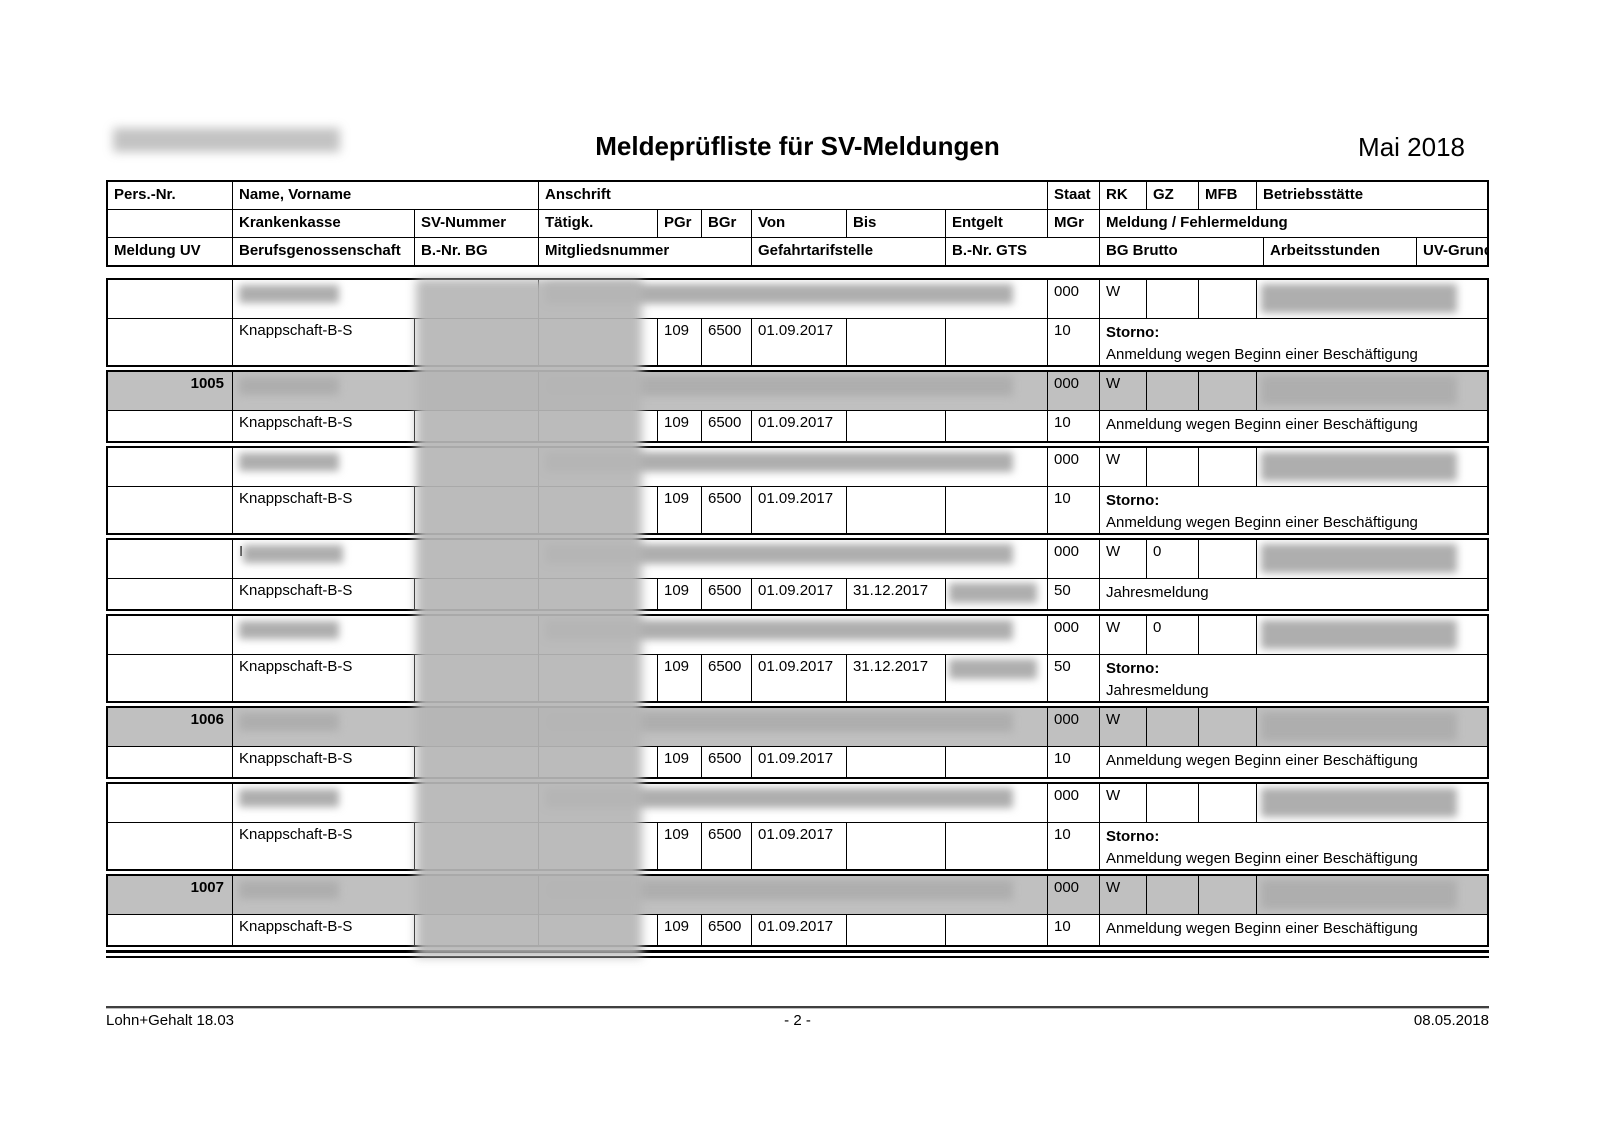 The image size is (1615, 1141). What do you see at coordinates (170, 1020) in the screenshot?
I see `footer-program-version: Lohn+Gehalt 18.03` at bounding box center [170, 1020].